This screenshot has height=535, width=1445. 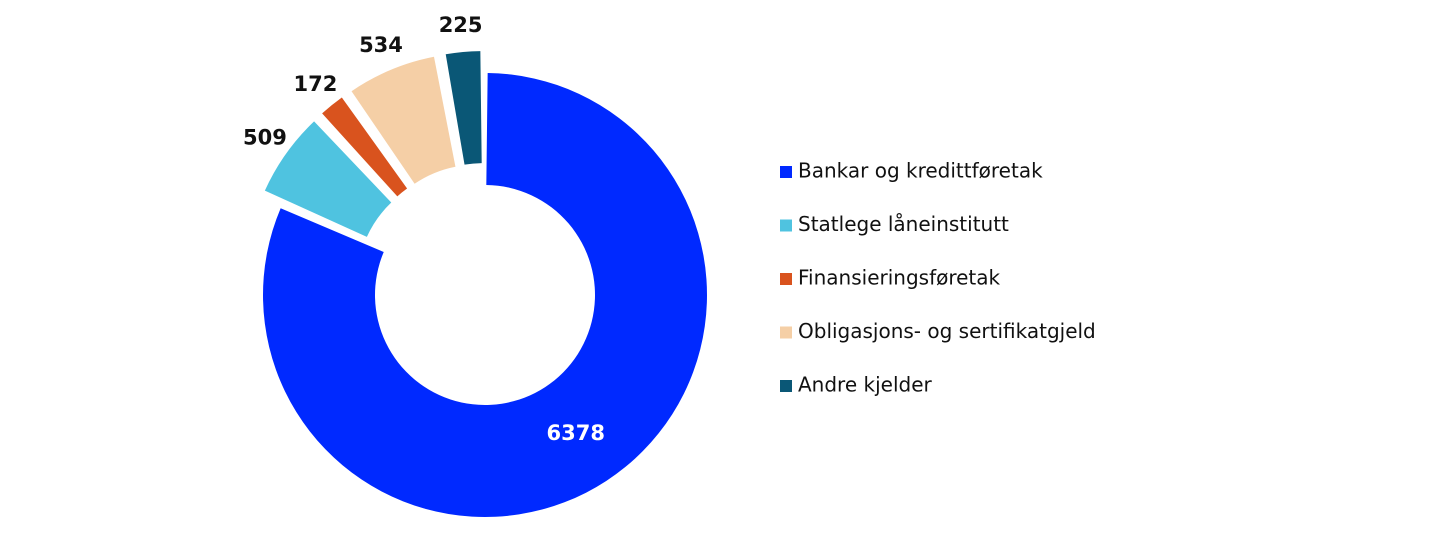 I want to click on legend-label: Finansieringsføretak, so click(x=899, y=278).